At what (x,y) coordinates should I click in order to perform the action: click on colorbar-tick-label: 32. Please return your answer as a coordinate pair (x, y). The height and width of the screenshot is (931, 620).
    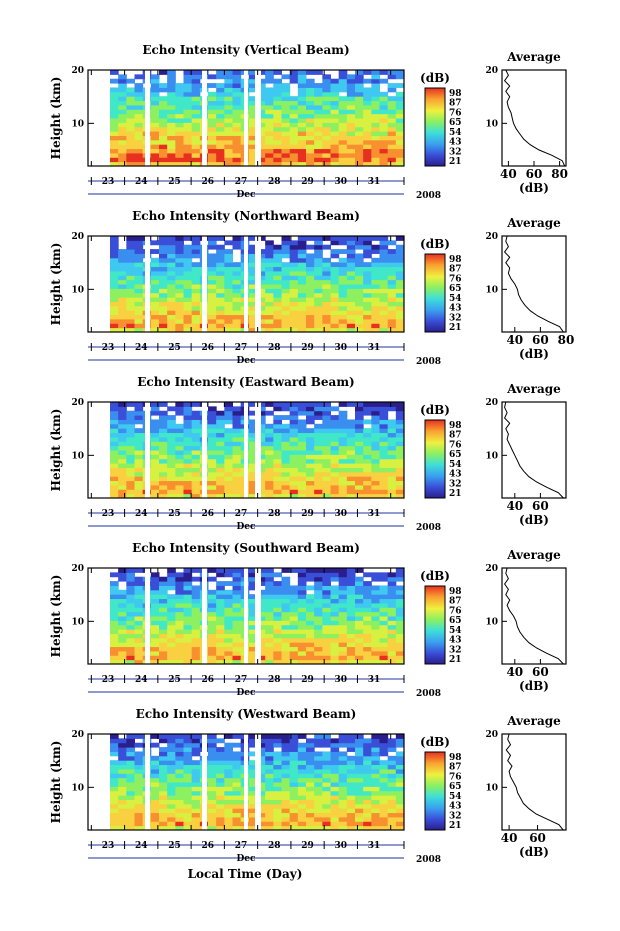
    Looking at the image, I should click on (455, 318).